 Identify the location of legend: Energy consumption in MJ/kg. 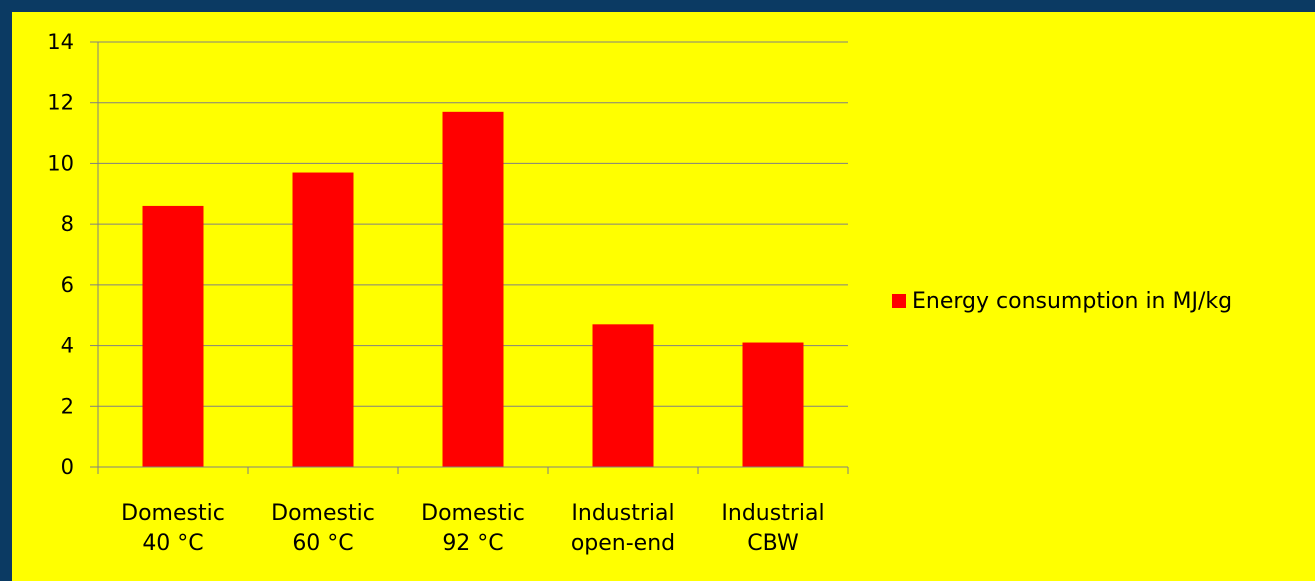
(1062, 301).